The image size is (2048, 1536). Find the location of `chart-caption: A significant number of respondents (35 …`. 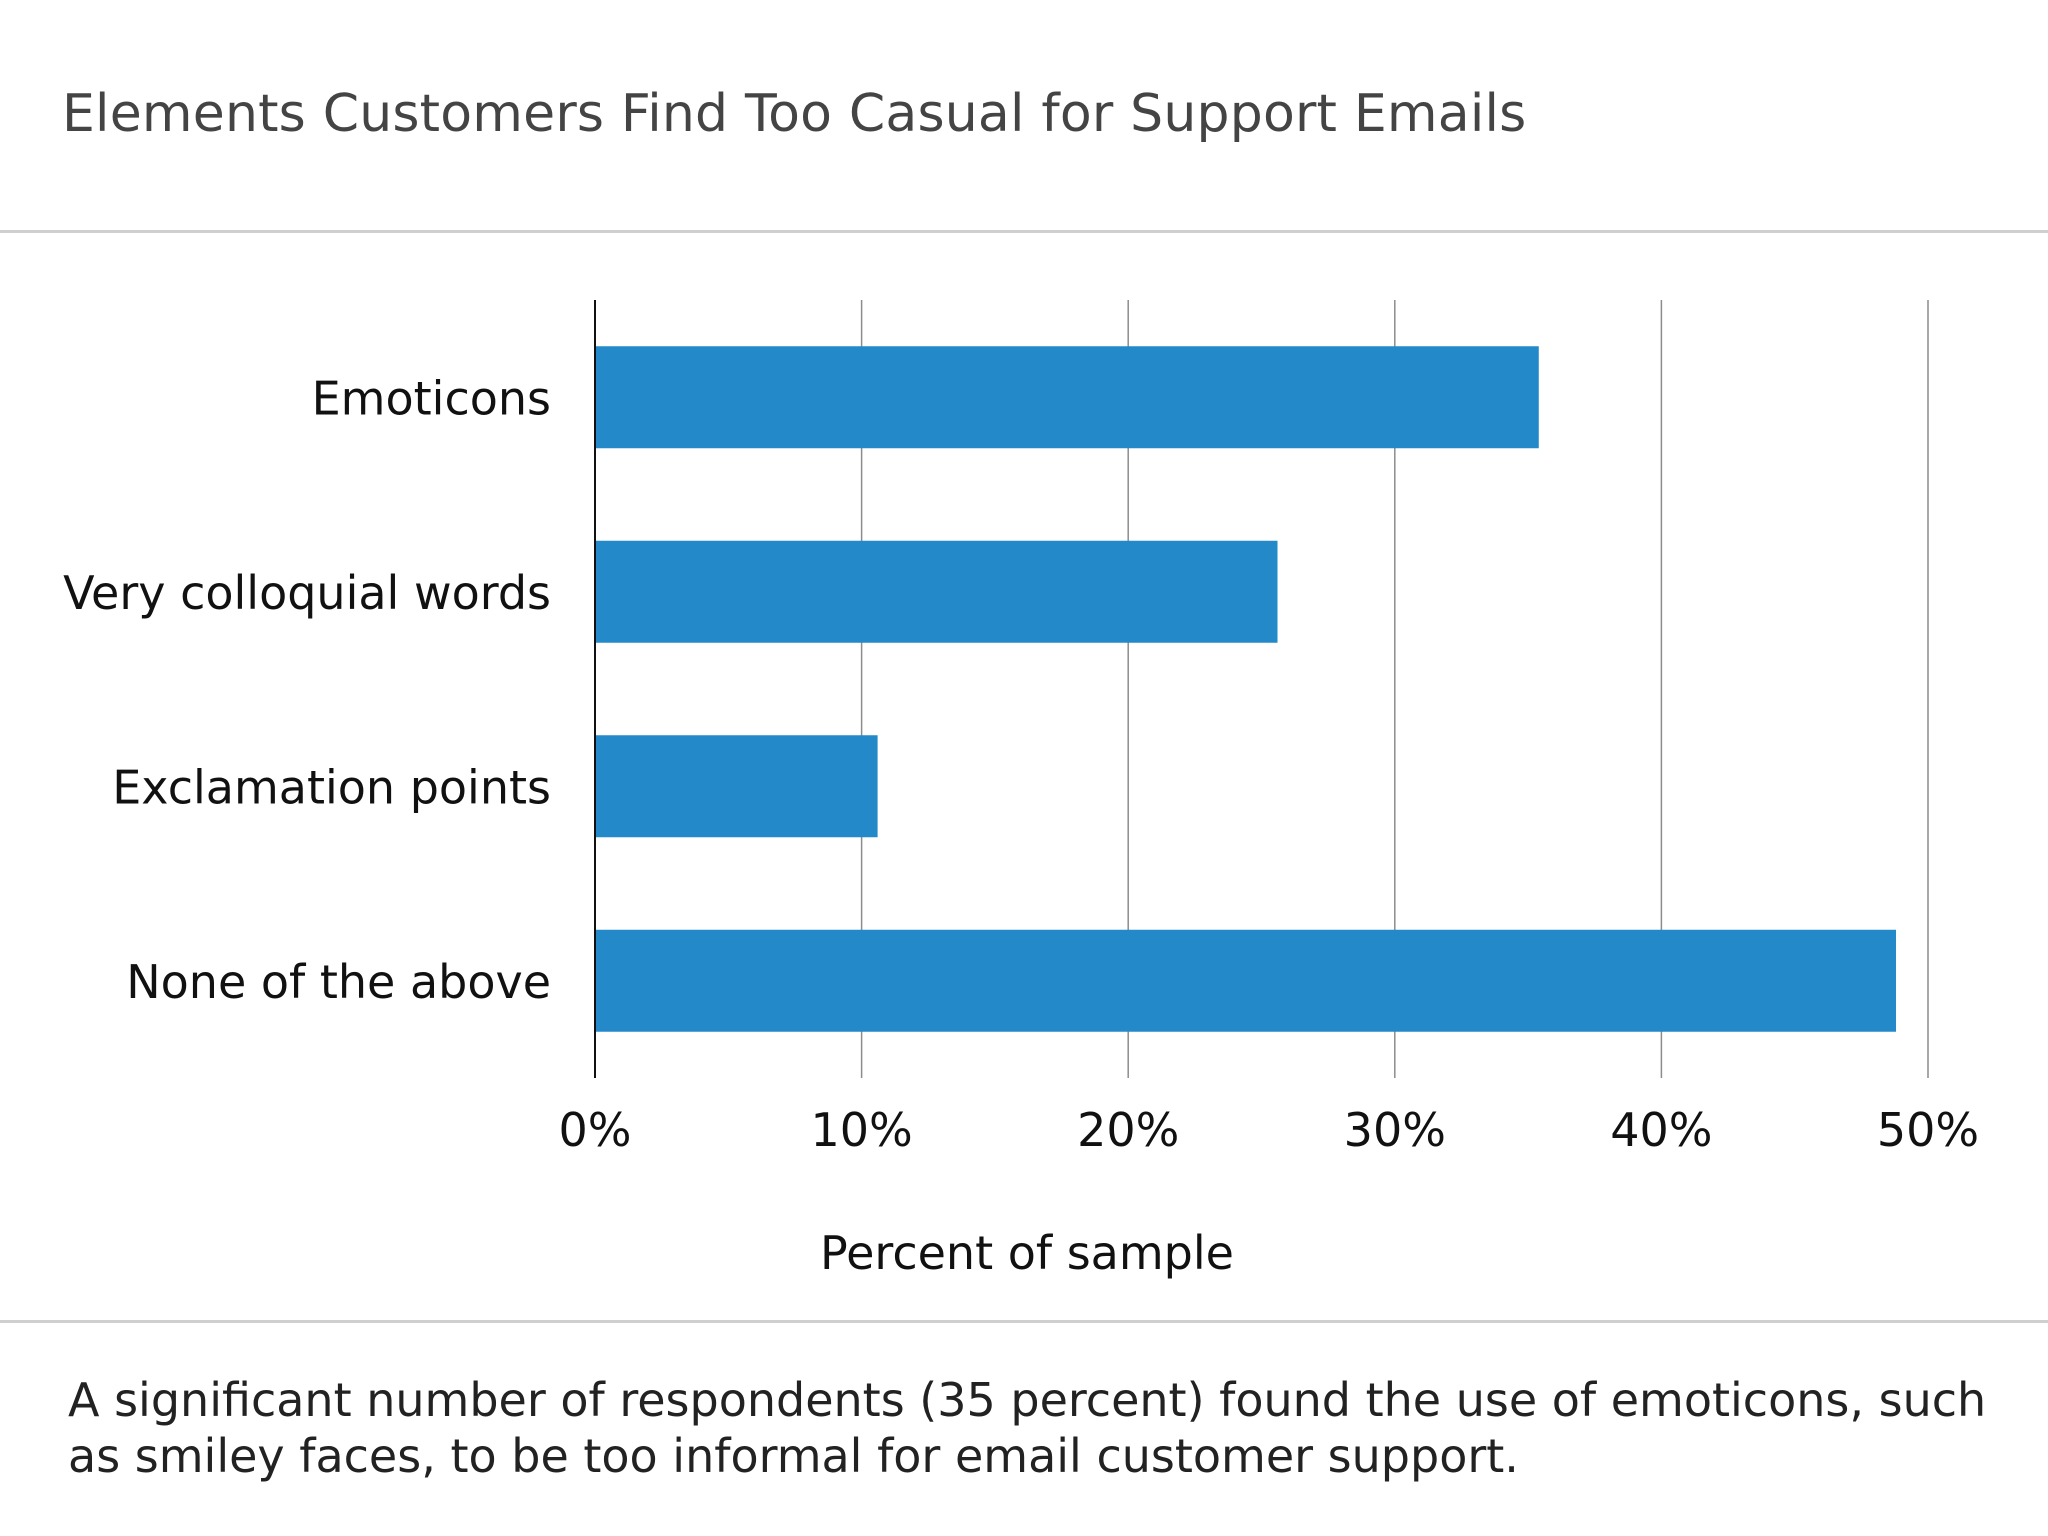

chart-caption: A significant number of respondents (35 … is located at coordinates (1027, 1428).